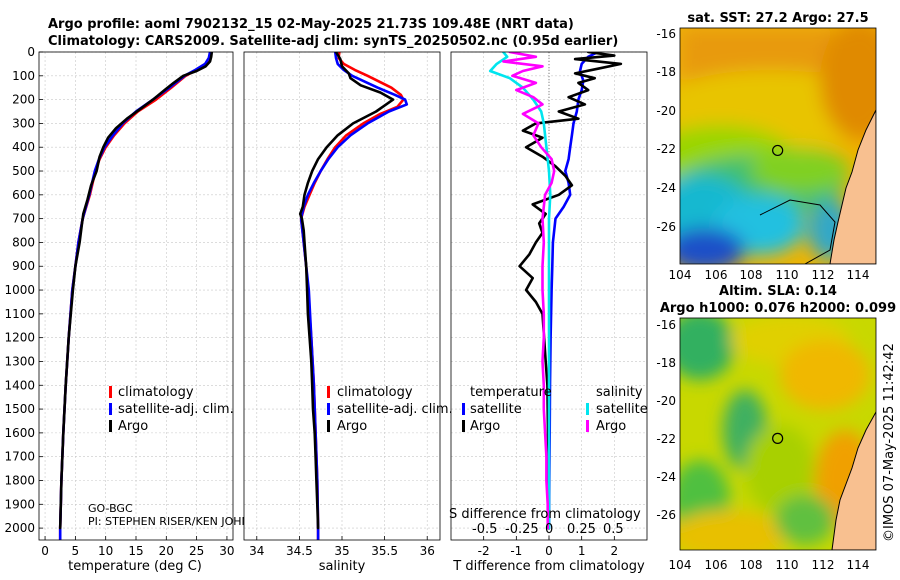 Image resolution: width=900 pixels, height=580 pixels. Describe the element at coordinates (666, 439) in the screenshot. I see `lat-tick-22: -22` at that location.